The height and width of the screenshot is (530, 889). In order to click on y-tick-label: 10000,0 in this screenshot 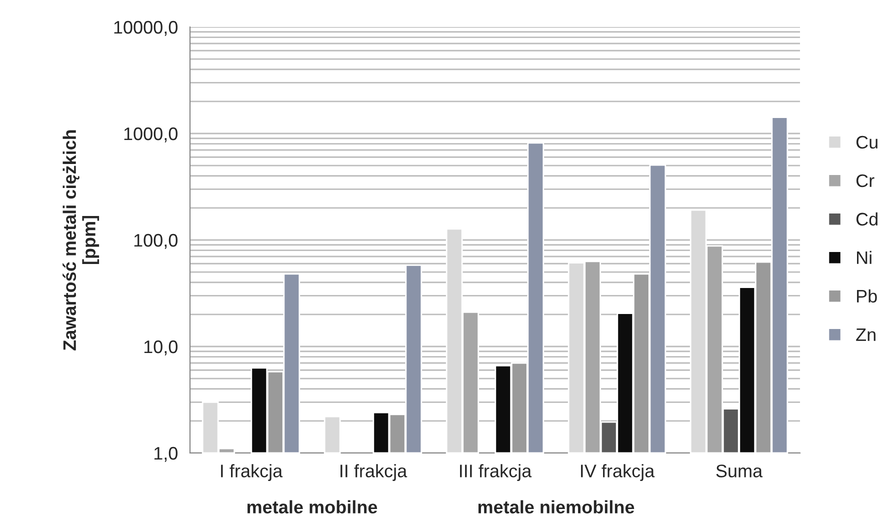, I will do `click(146, 28)`.